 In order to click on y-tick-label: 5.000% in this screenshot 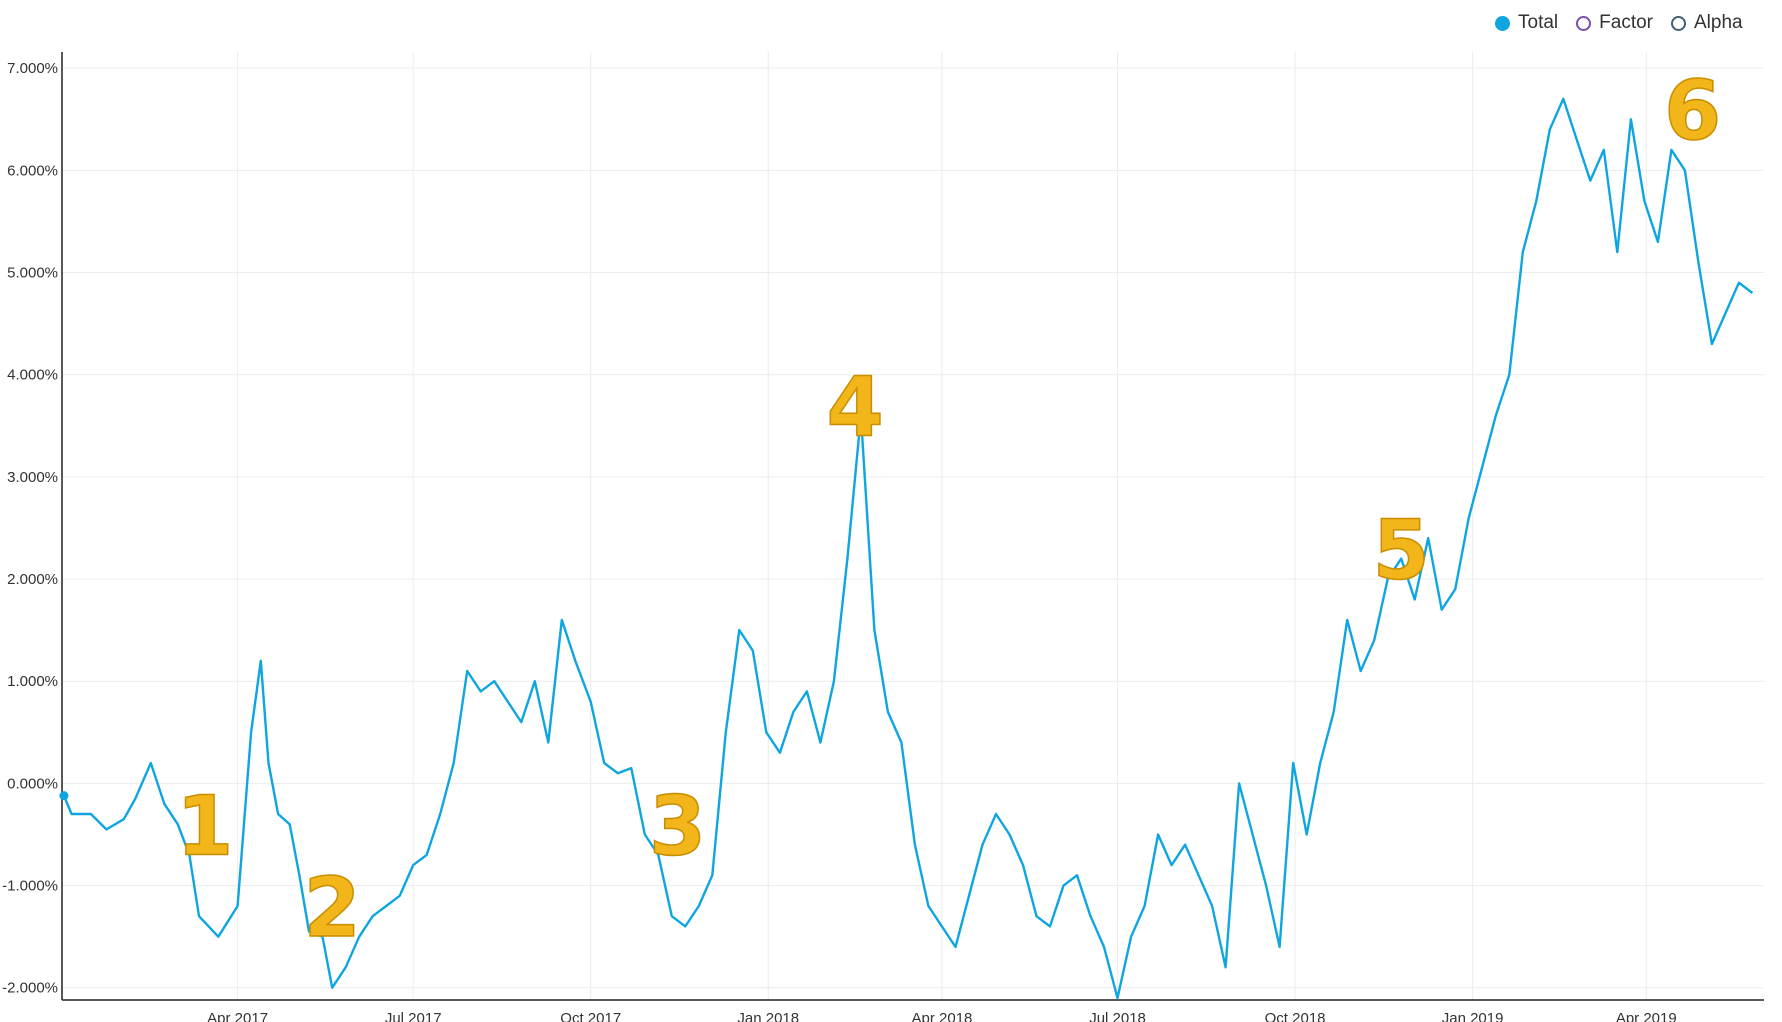, I will do `click(32, 273)`.